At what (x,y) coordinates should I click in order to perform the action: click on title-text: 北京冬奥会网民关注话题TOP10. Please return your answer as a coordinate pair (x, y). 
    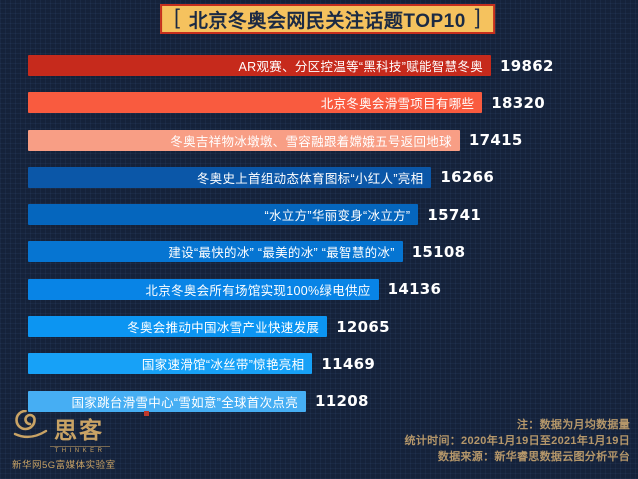
    Looking at the image, I should click on (327, 21).